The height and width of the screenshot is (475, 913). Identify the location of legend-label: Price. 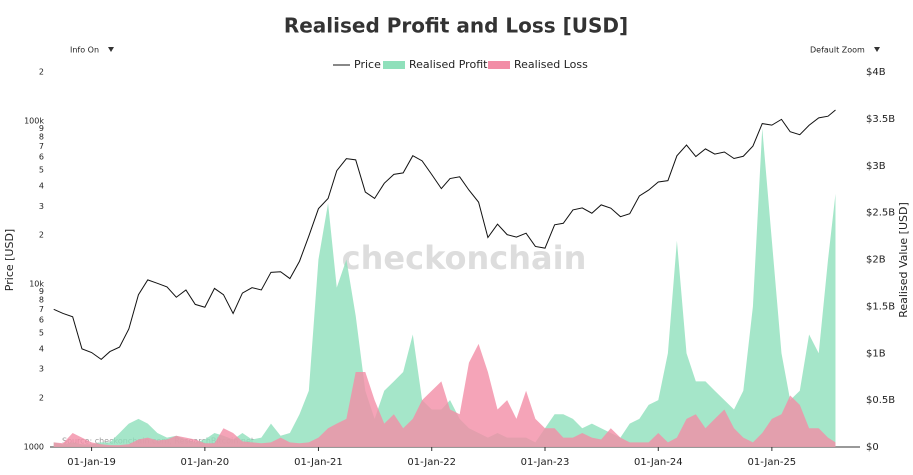
(367, 64).